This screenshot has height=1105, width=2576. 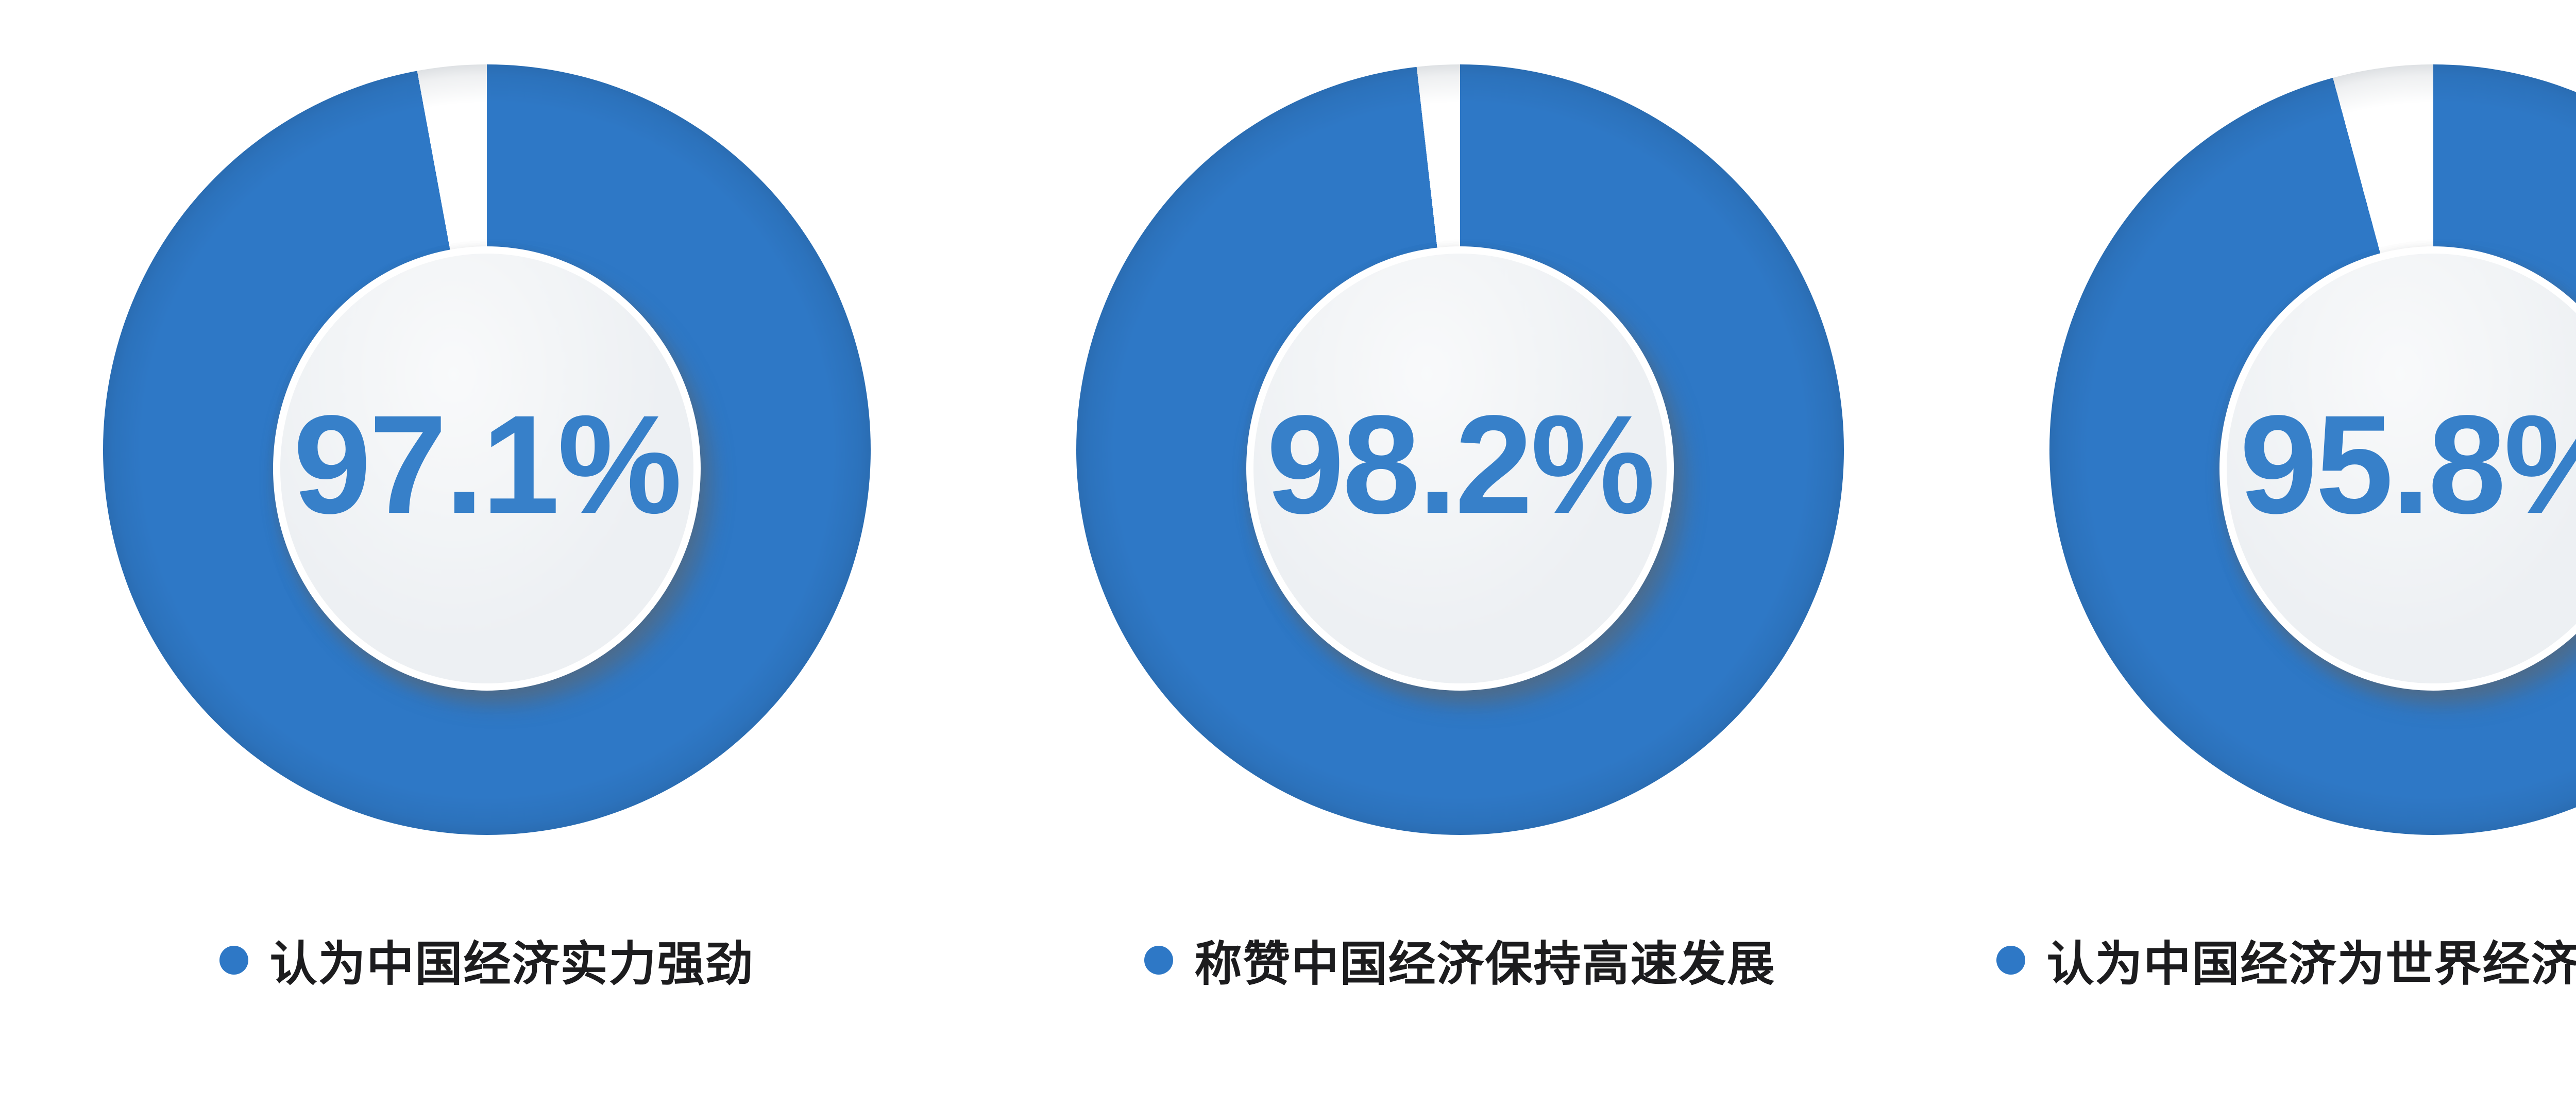 What do you see at coordinates (2311, 964) in the screenshot?
I see `legend-label: 认为中国经济为世界经济复苏贡献巨大` at bounding box center [2311, 964].